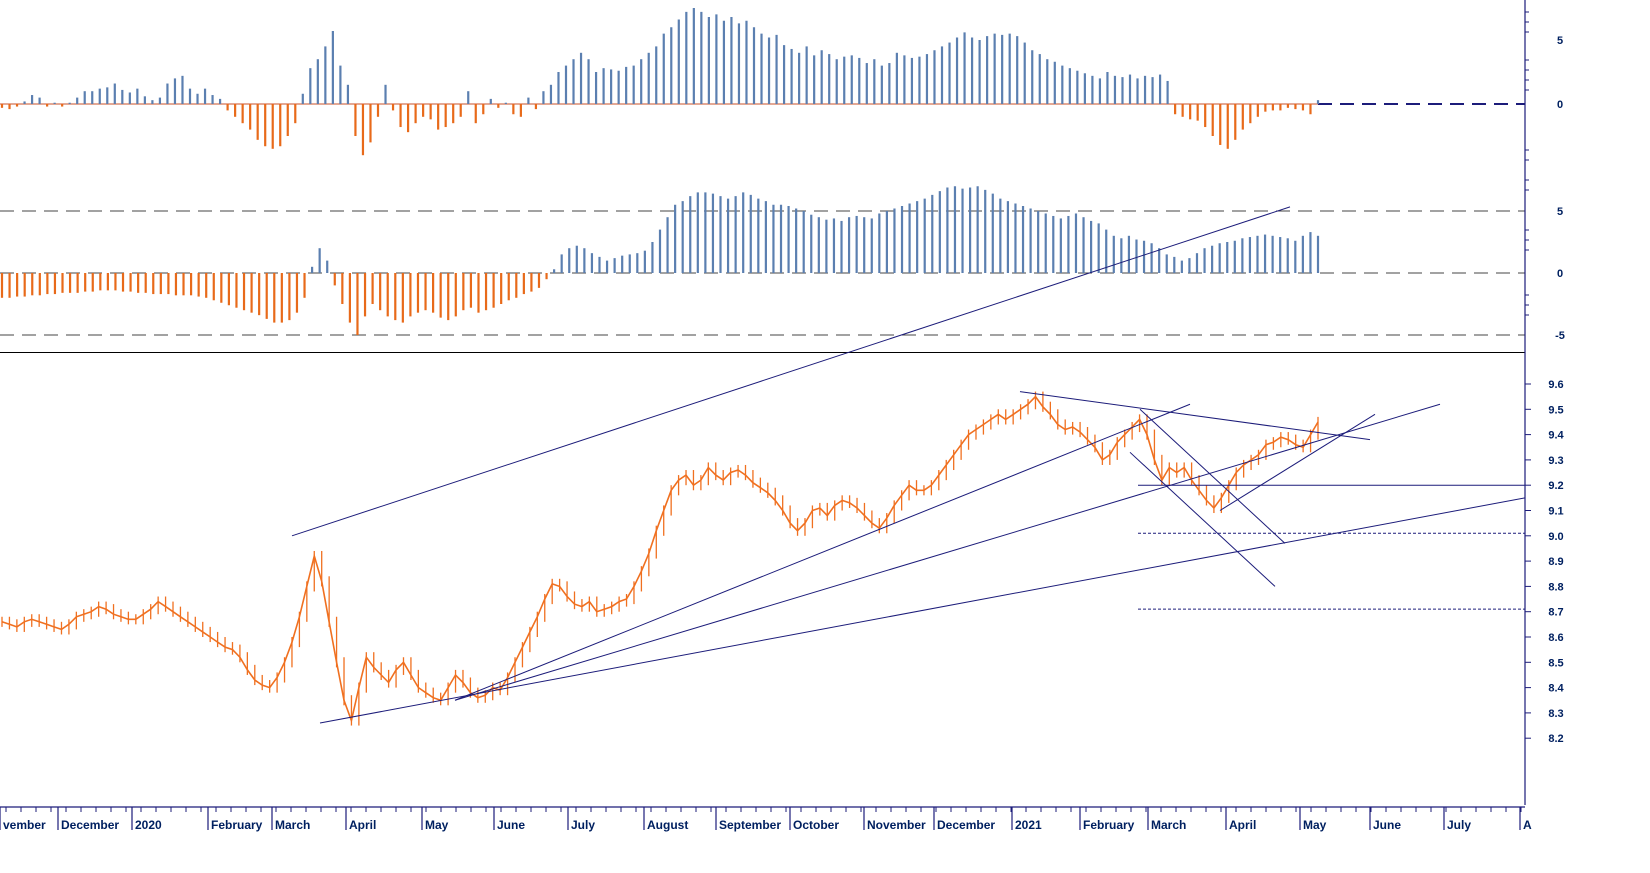  What do you see at coordinates (1555, 385) in the screenshot?
I see `y-tick-label: 9.6` at bounding box center [1555, 385].